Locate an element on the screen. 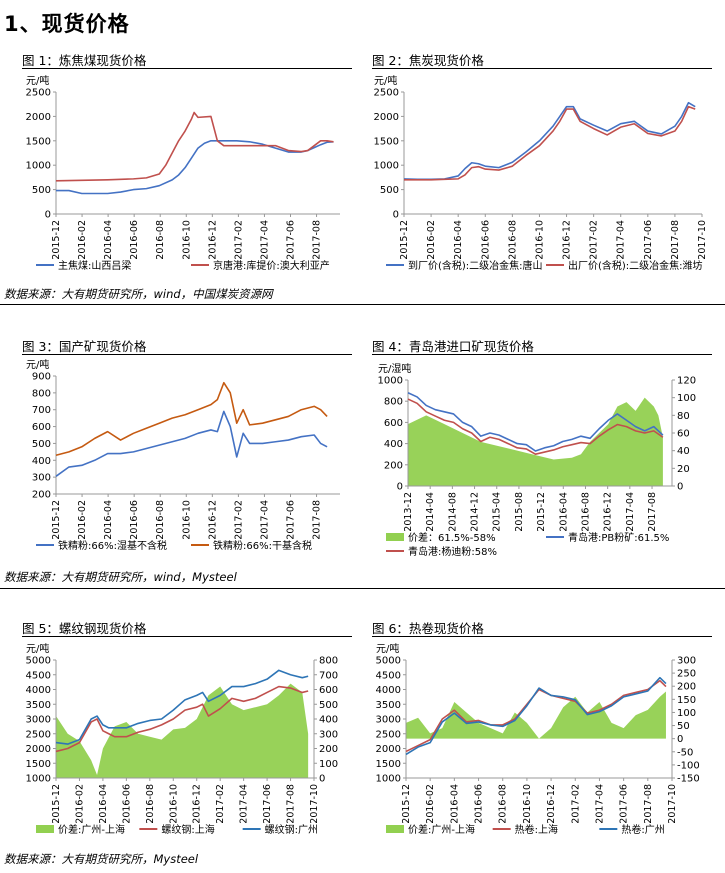  y-tick-label: 1000 is located at coordinates (390, 381).